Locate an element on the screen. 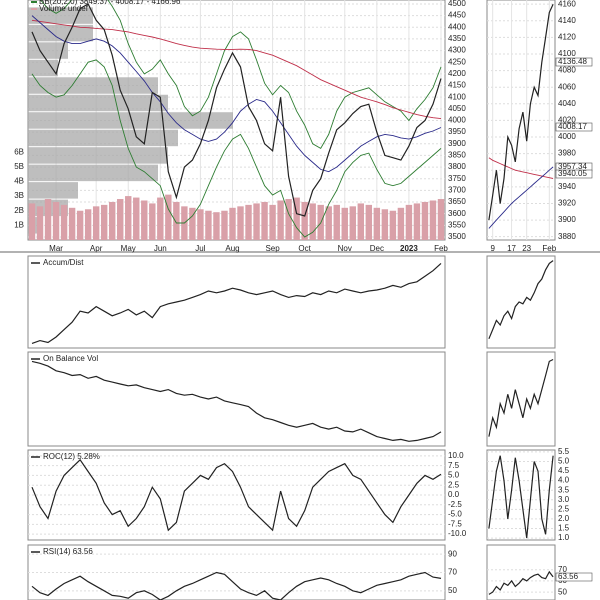 The image size is (600, 600). y-tick-label: -5.0 is located at coordinates (455, 514).